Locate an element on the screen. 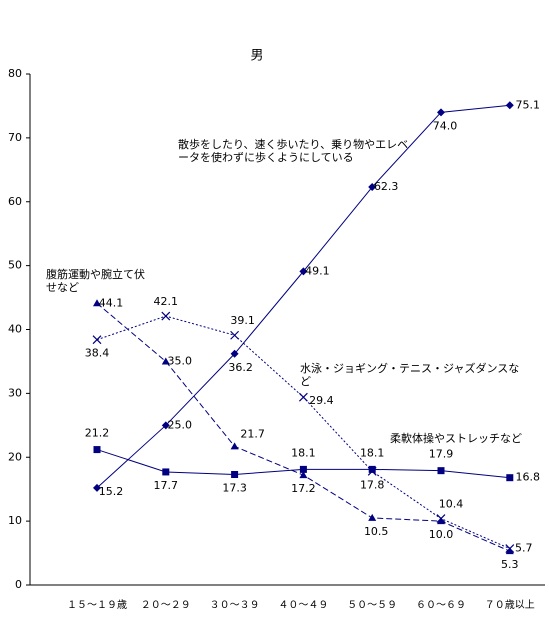 The height and width of the screenshot is (630, 549). value-label: 39.1 is located at coordinates (242, 320).